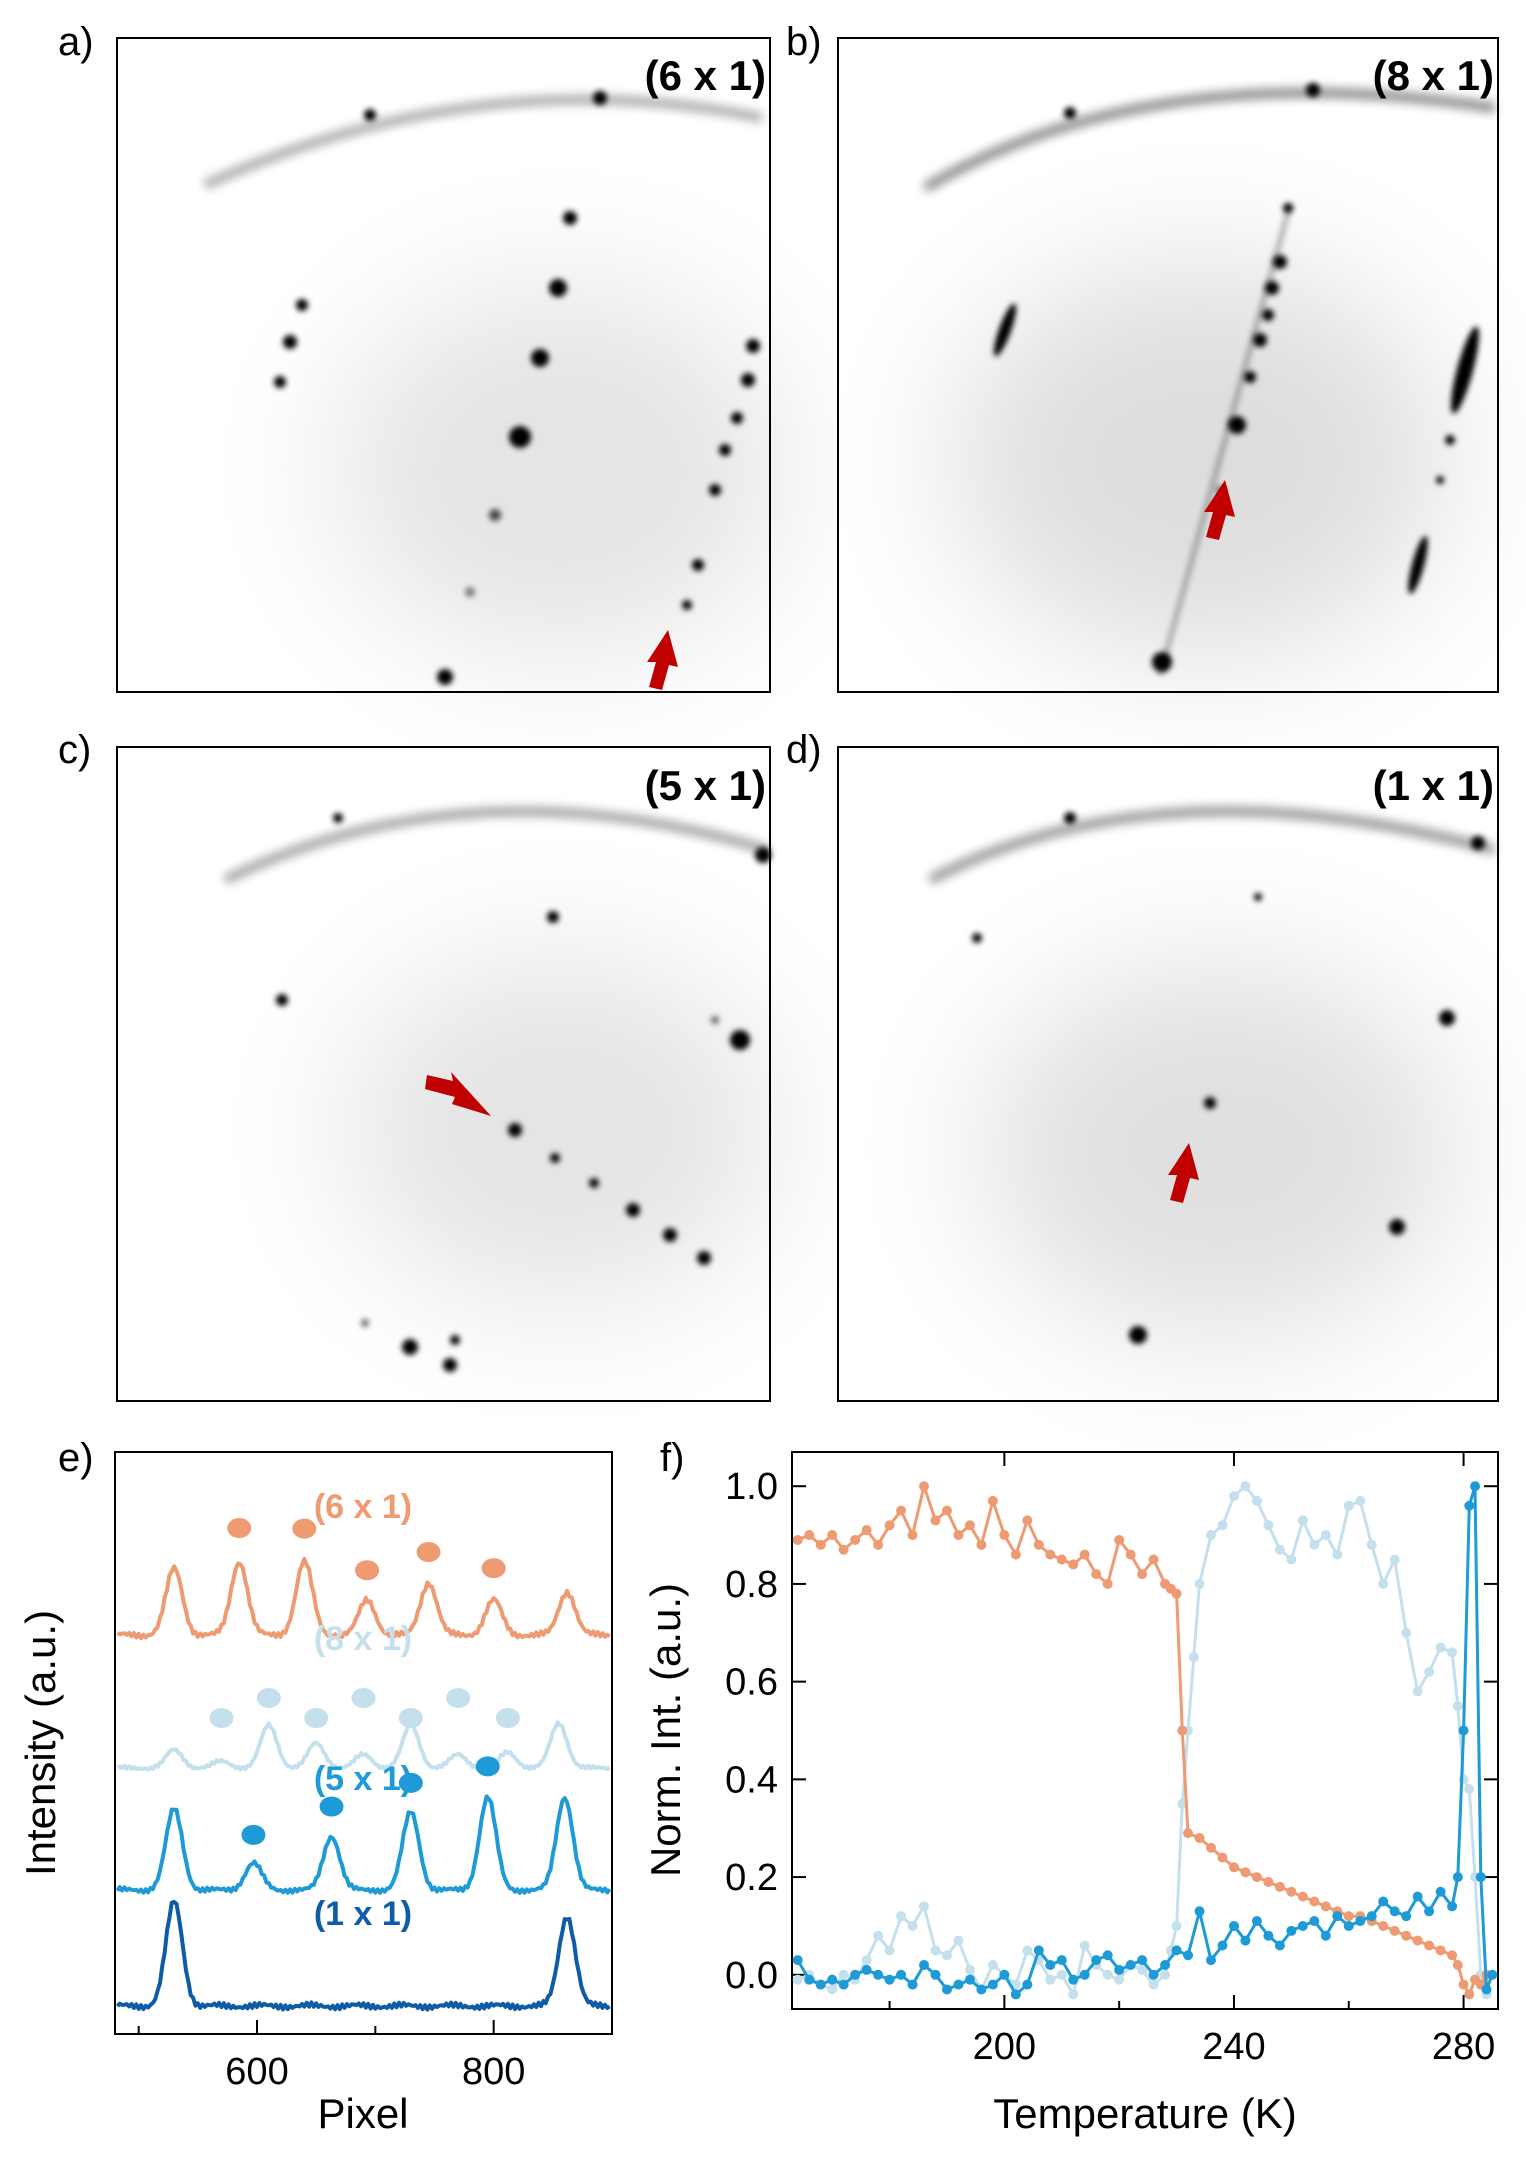 The image size is (1526, 2170). I want to click on series-label-e-1: (8 x 1), so click(363, 1639).